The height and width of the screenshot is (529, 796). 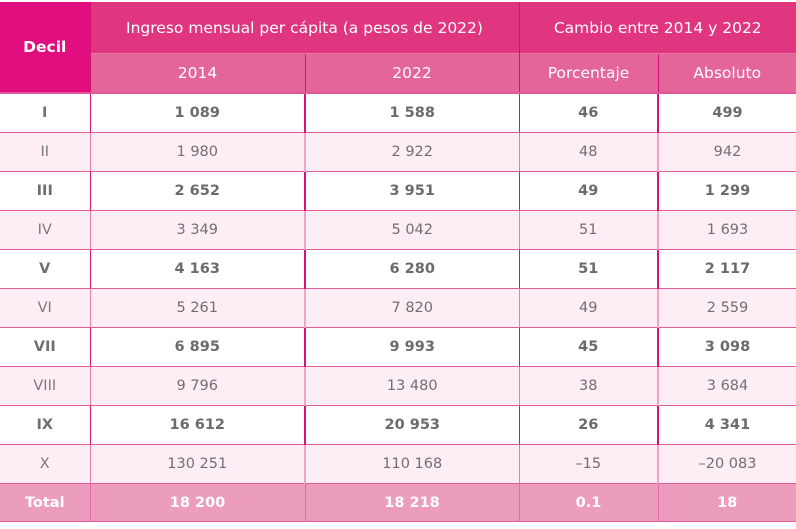 I want to click on total-abs: 18, so click(x=726, y=502).